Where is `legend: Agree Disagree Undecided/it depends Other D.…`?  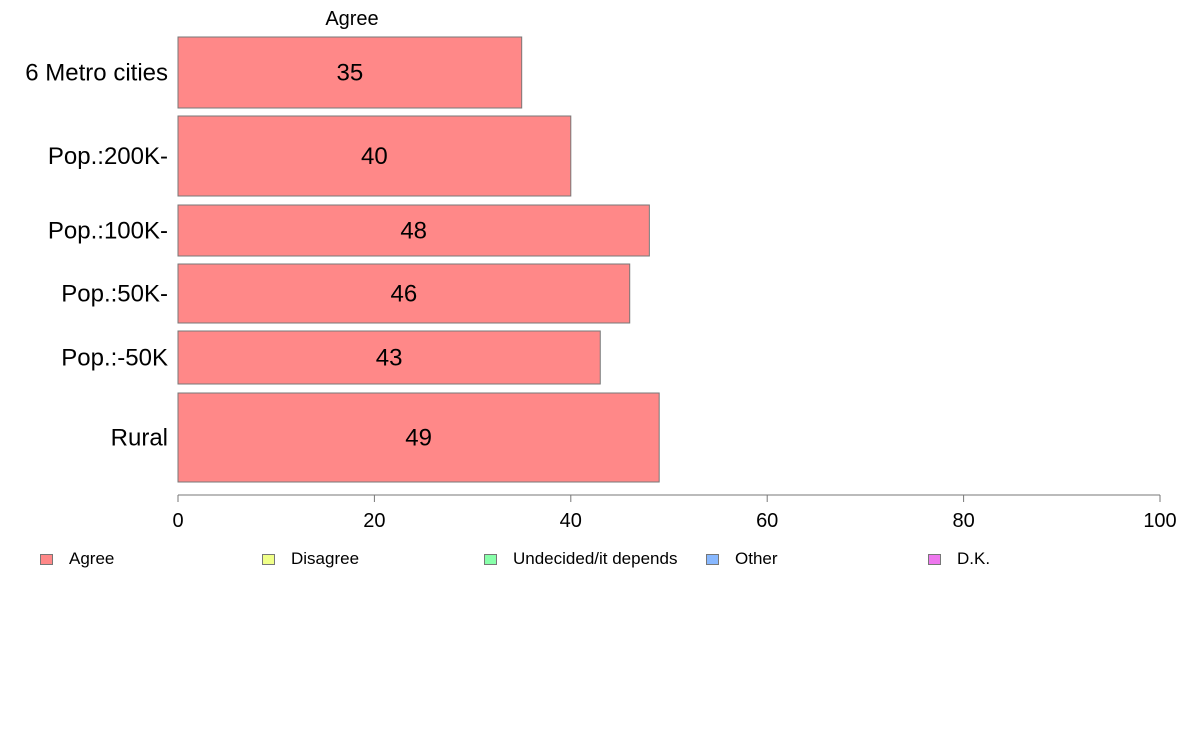 legend: Agree Disagree Undecided/it depends Other D.… is located at coordinates (594, 560).